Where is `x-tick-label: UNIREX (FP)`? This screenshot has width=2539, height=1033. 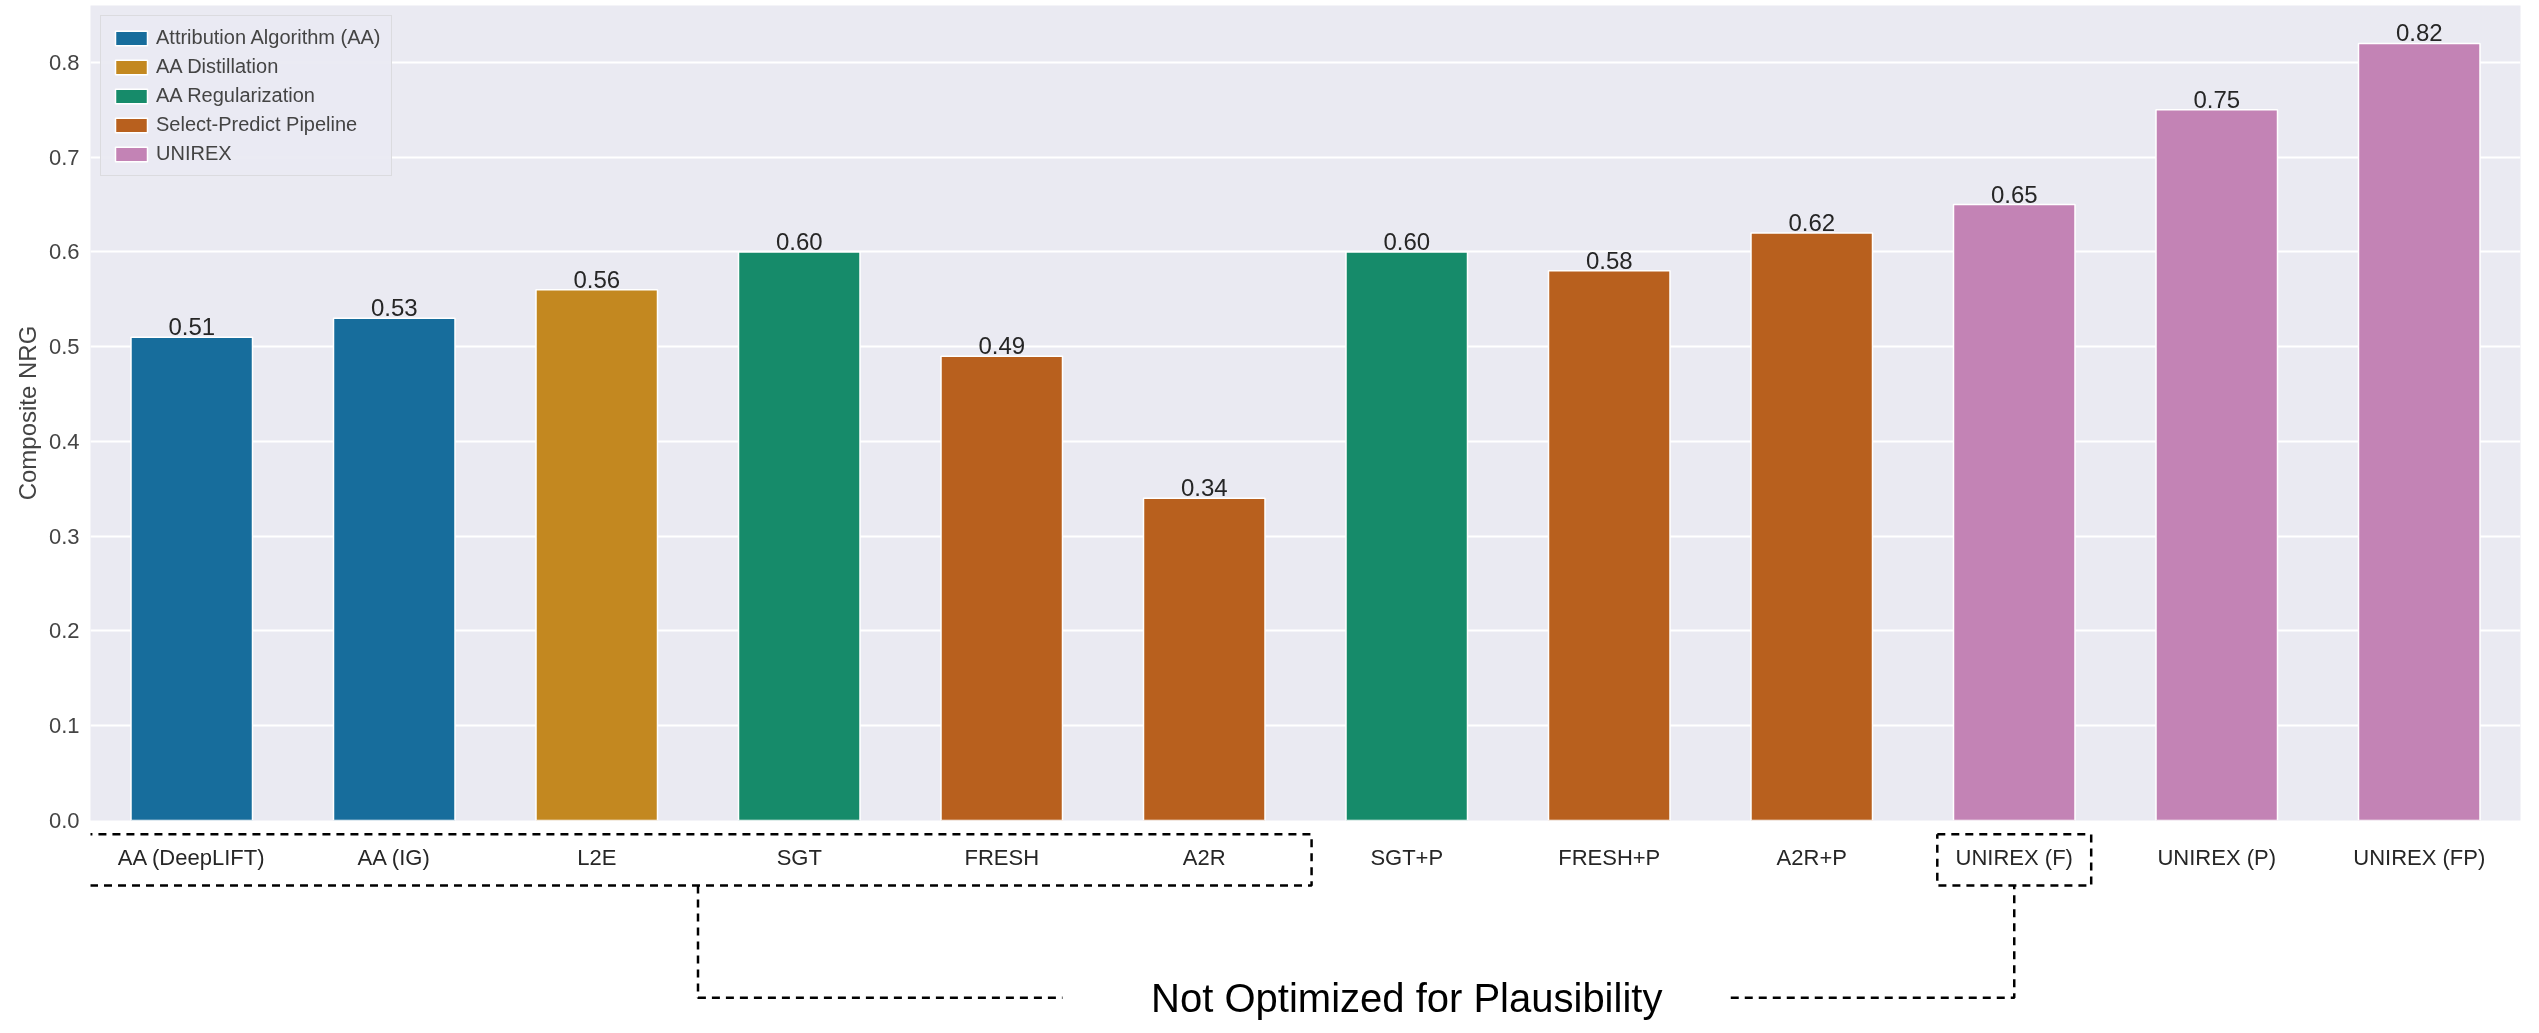
x-tick-label: UNIREX (FP) is located at coordinates (2419, 857).